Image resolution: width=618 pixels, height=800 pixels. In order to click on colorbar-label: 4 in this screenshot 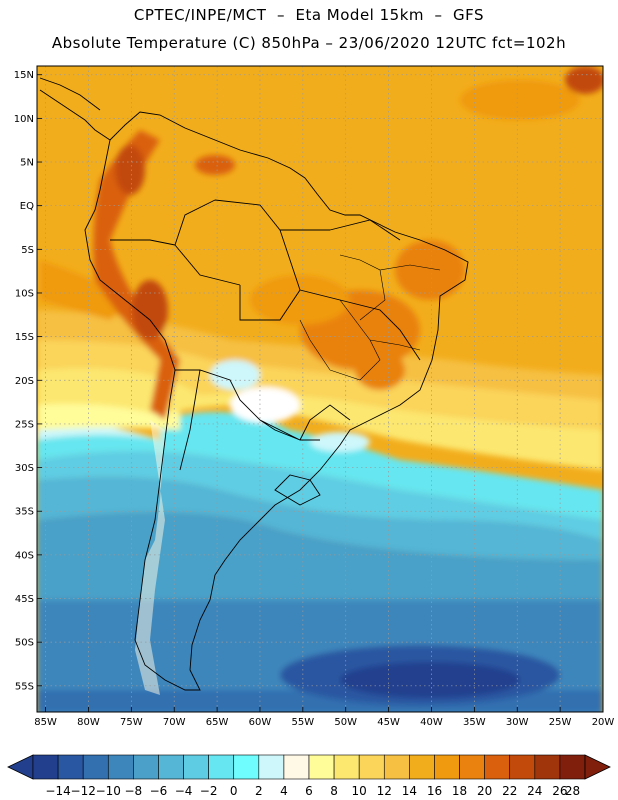, I will do `click(284, 791)`.